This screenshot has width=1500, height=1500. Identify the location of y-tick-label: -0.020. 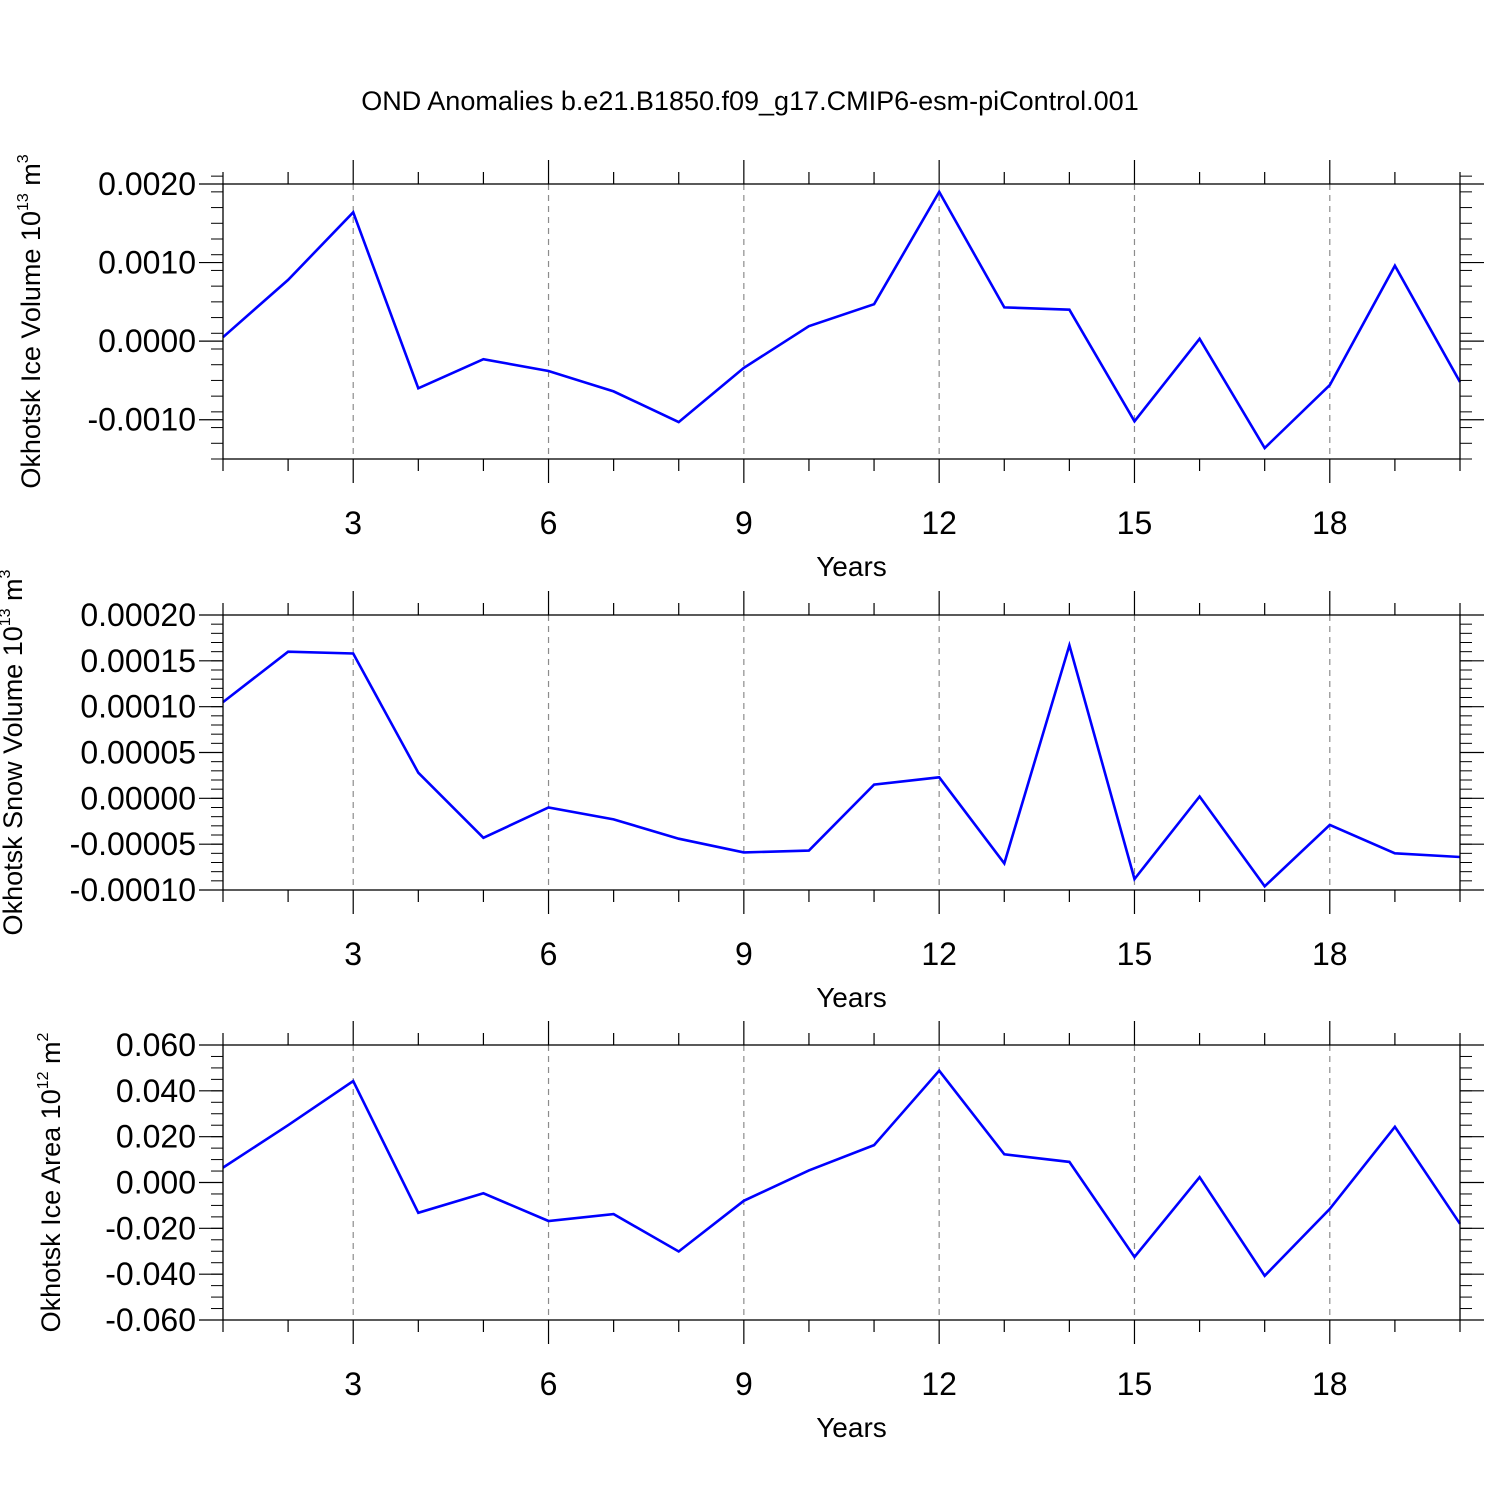
(150, 1228).